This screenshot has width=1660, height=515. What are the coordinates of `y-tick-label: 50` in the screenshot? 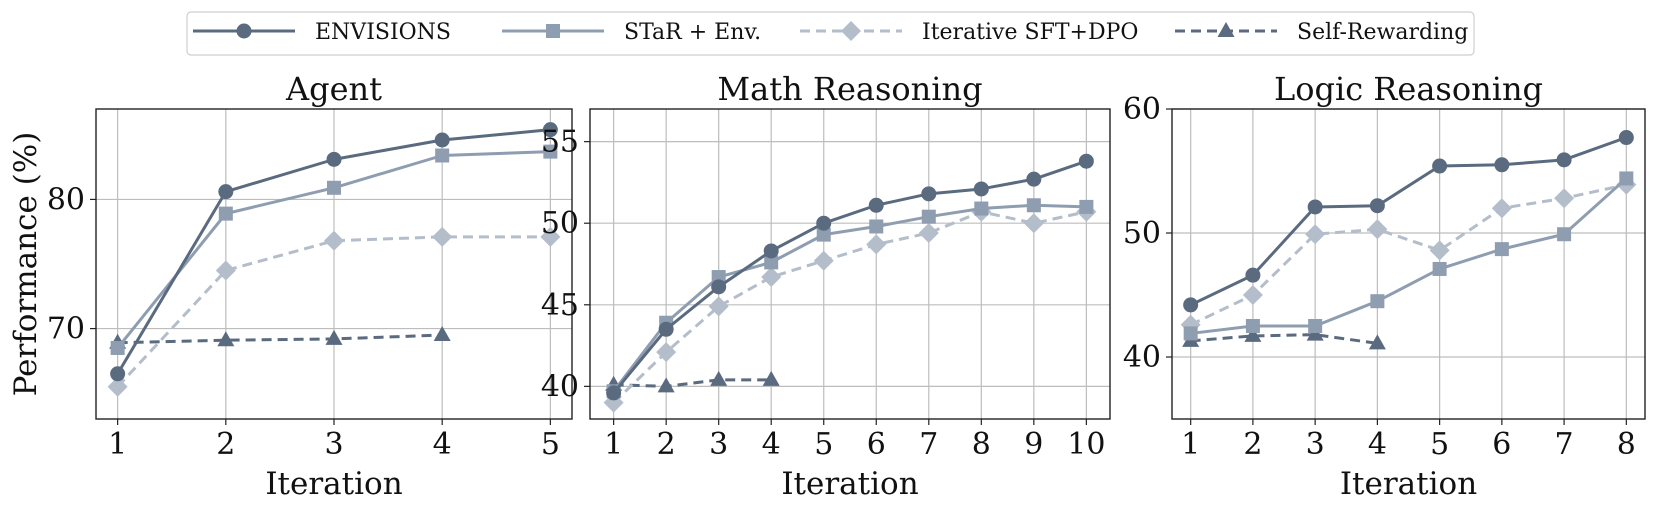 It's located at (1142, 233).